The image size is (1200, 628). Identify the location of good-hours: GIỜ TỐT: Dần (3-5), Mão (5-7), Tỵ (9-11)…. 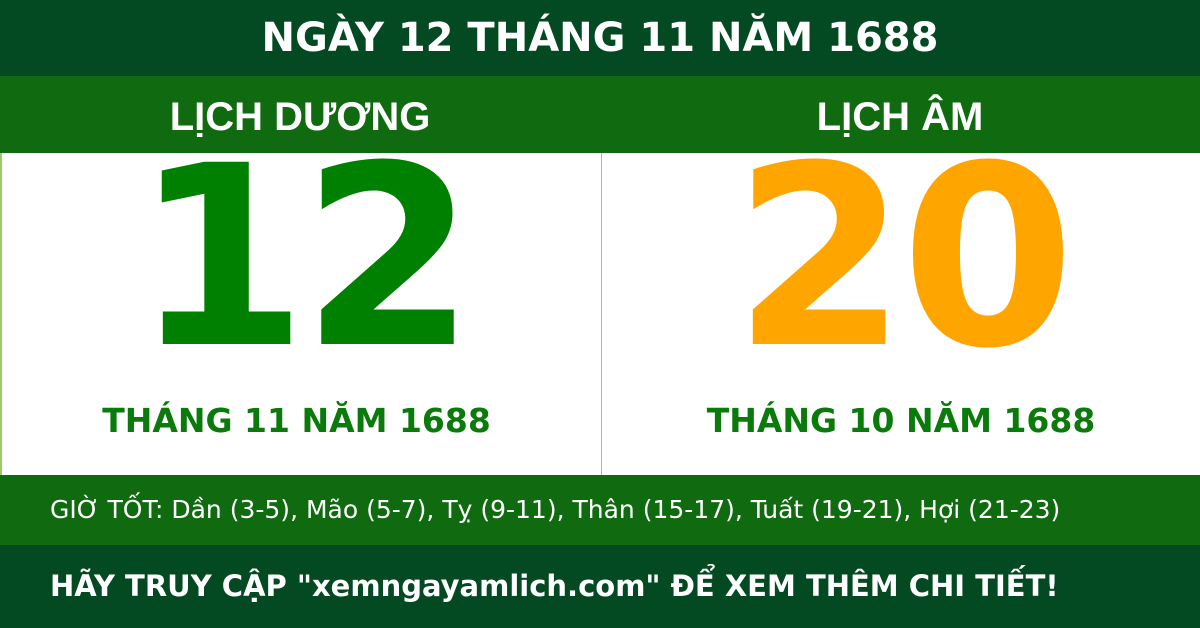
(600, 510).